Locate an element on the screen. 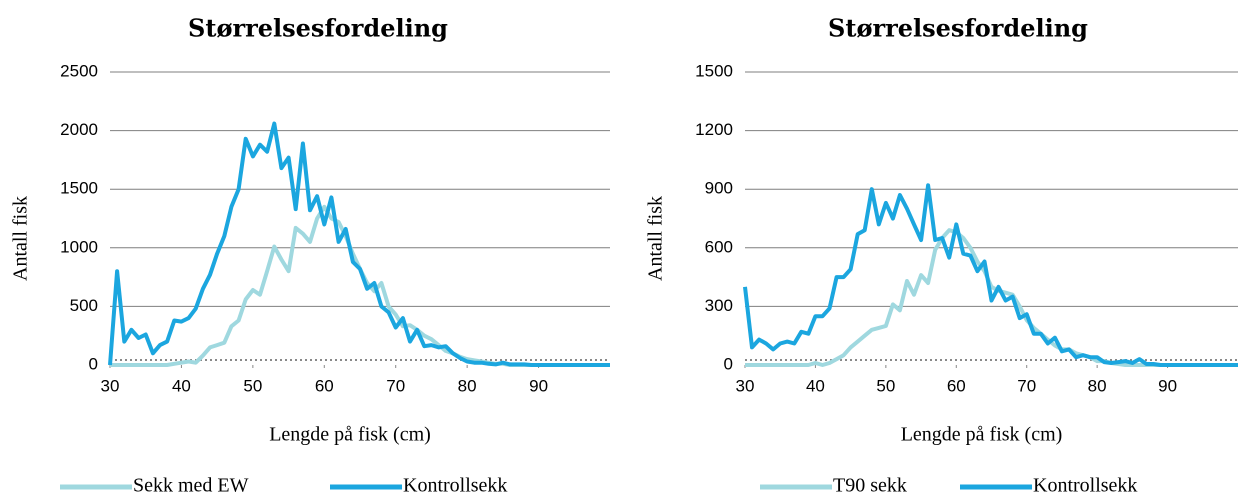 This screenshot has width=1238, height=497. y-tick-label: 1000 is located at coordinates (79, 246).